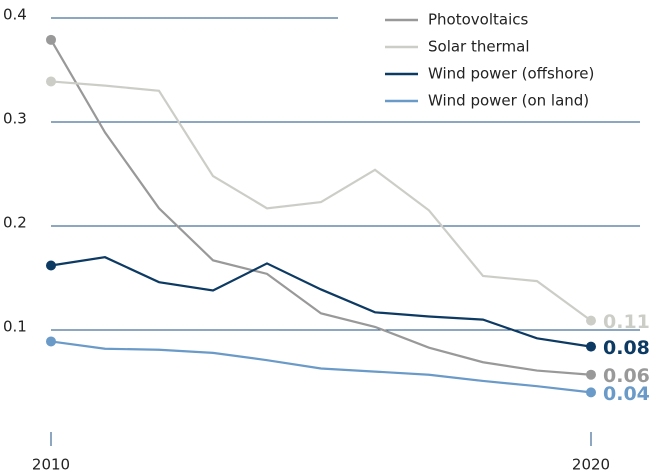 This screenshot has height=476, width=663. What do you see at coordinates (626, 394) in the screenshot?
I see `value-label: 0.04` at bounding box center [626, 394].